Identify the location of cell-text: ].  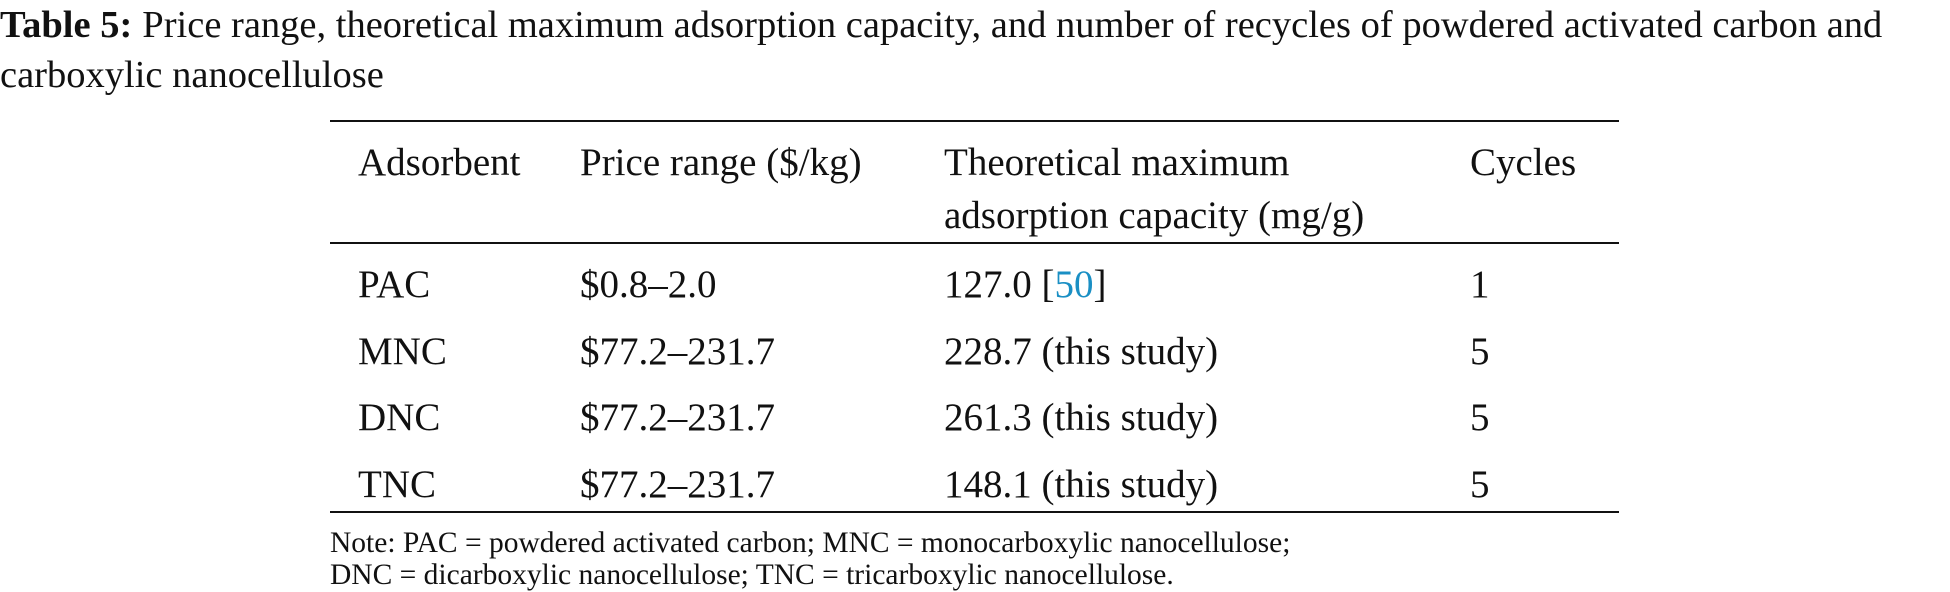
(1100, 284).